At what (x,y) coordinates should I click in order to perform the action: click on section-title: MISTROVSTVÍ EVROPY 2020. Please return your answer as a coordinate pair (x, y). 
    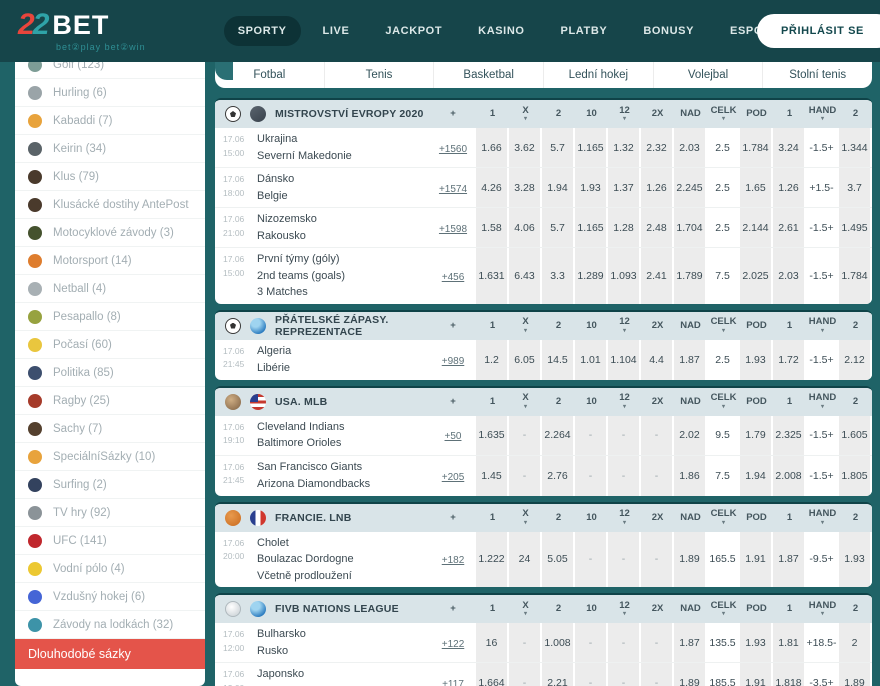
    Looking at the image, I should click on (349, 114).